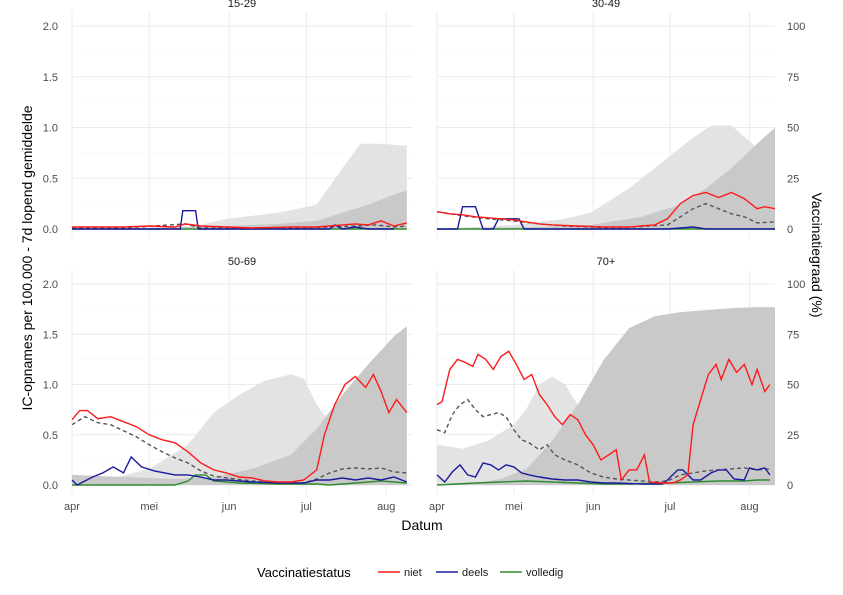  What do you see at coordinates (304, 572) in the screenshot?
I see `legend-title: Vaccinatiestatus` at bounding box center [304, 572].